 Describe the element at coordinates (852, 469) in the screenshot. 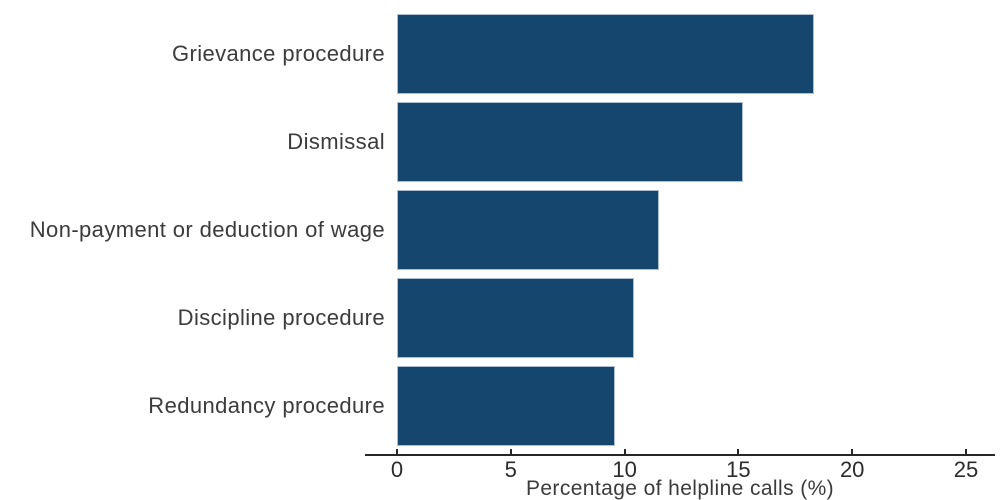

I see `x-tick-label: 20` at that location.